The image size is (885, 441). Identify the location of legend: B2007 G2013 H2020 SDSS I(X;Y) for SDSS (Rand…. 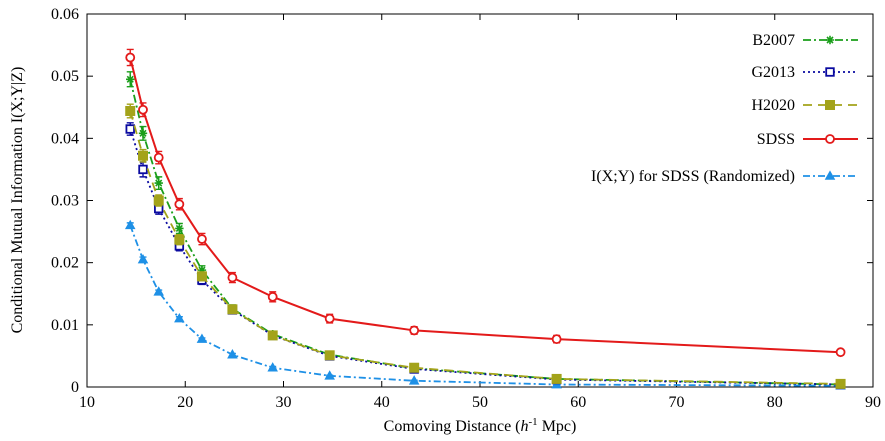
(724, 108).